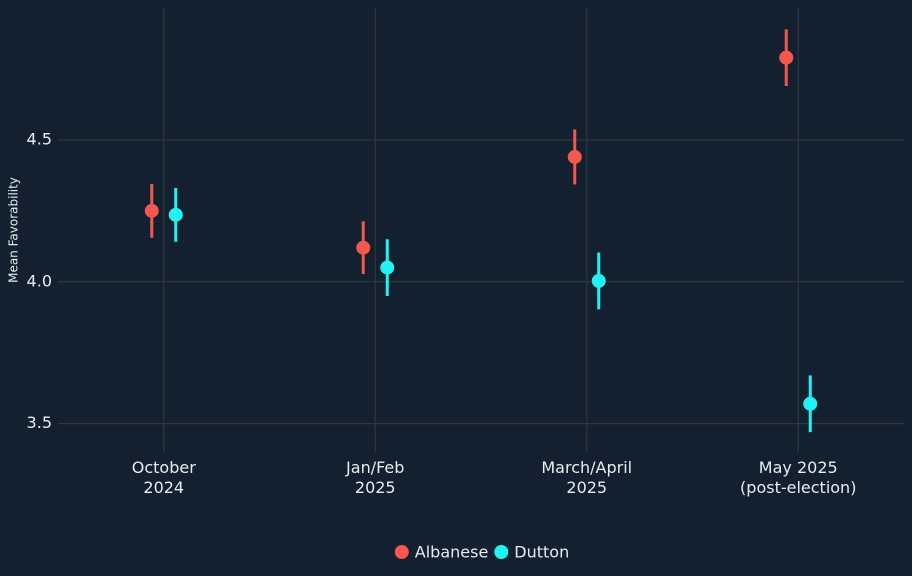 The height and width of the screenshot is (576, 912). What do you see at coordinates (541, 552) in the screenshot?
I see `legend-label: Dutton` at bounding box center [541, 552].